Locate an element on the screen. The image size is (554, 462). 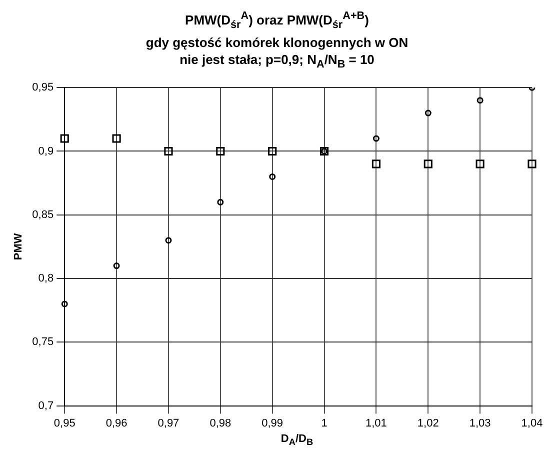
y-tick-label: 0,8 is located at coordinates (46, 278).